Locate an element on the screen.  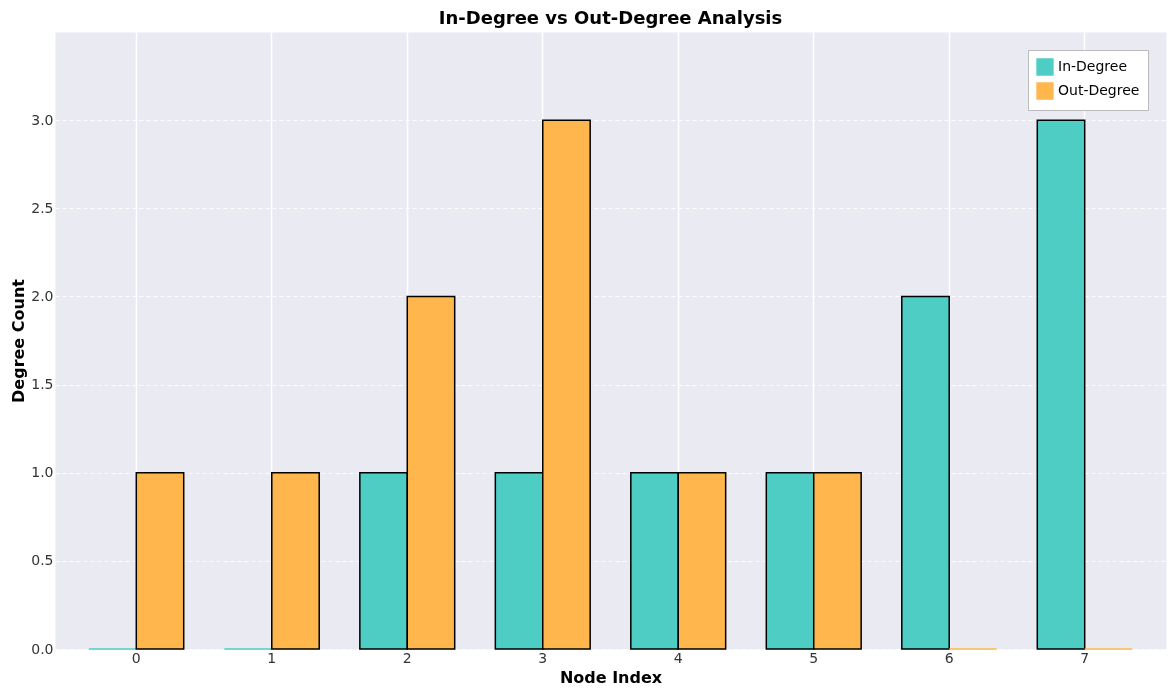
legend-label: In-Degree is located at coordinates (1093, 66).